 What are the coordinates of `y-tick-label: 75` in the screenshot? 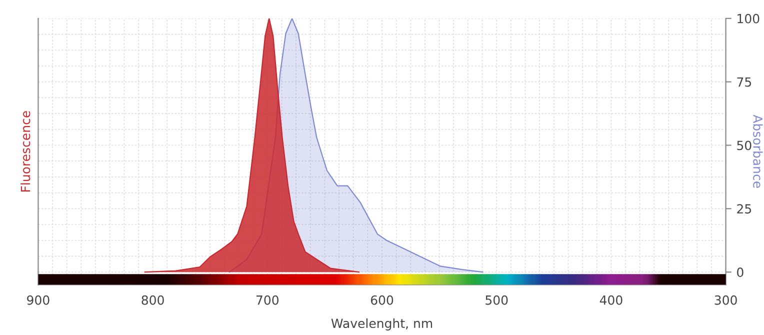 It's located at (744, 82).